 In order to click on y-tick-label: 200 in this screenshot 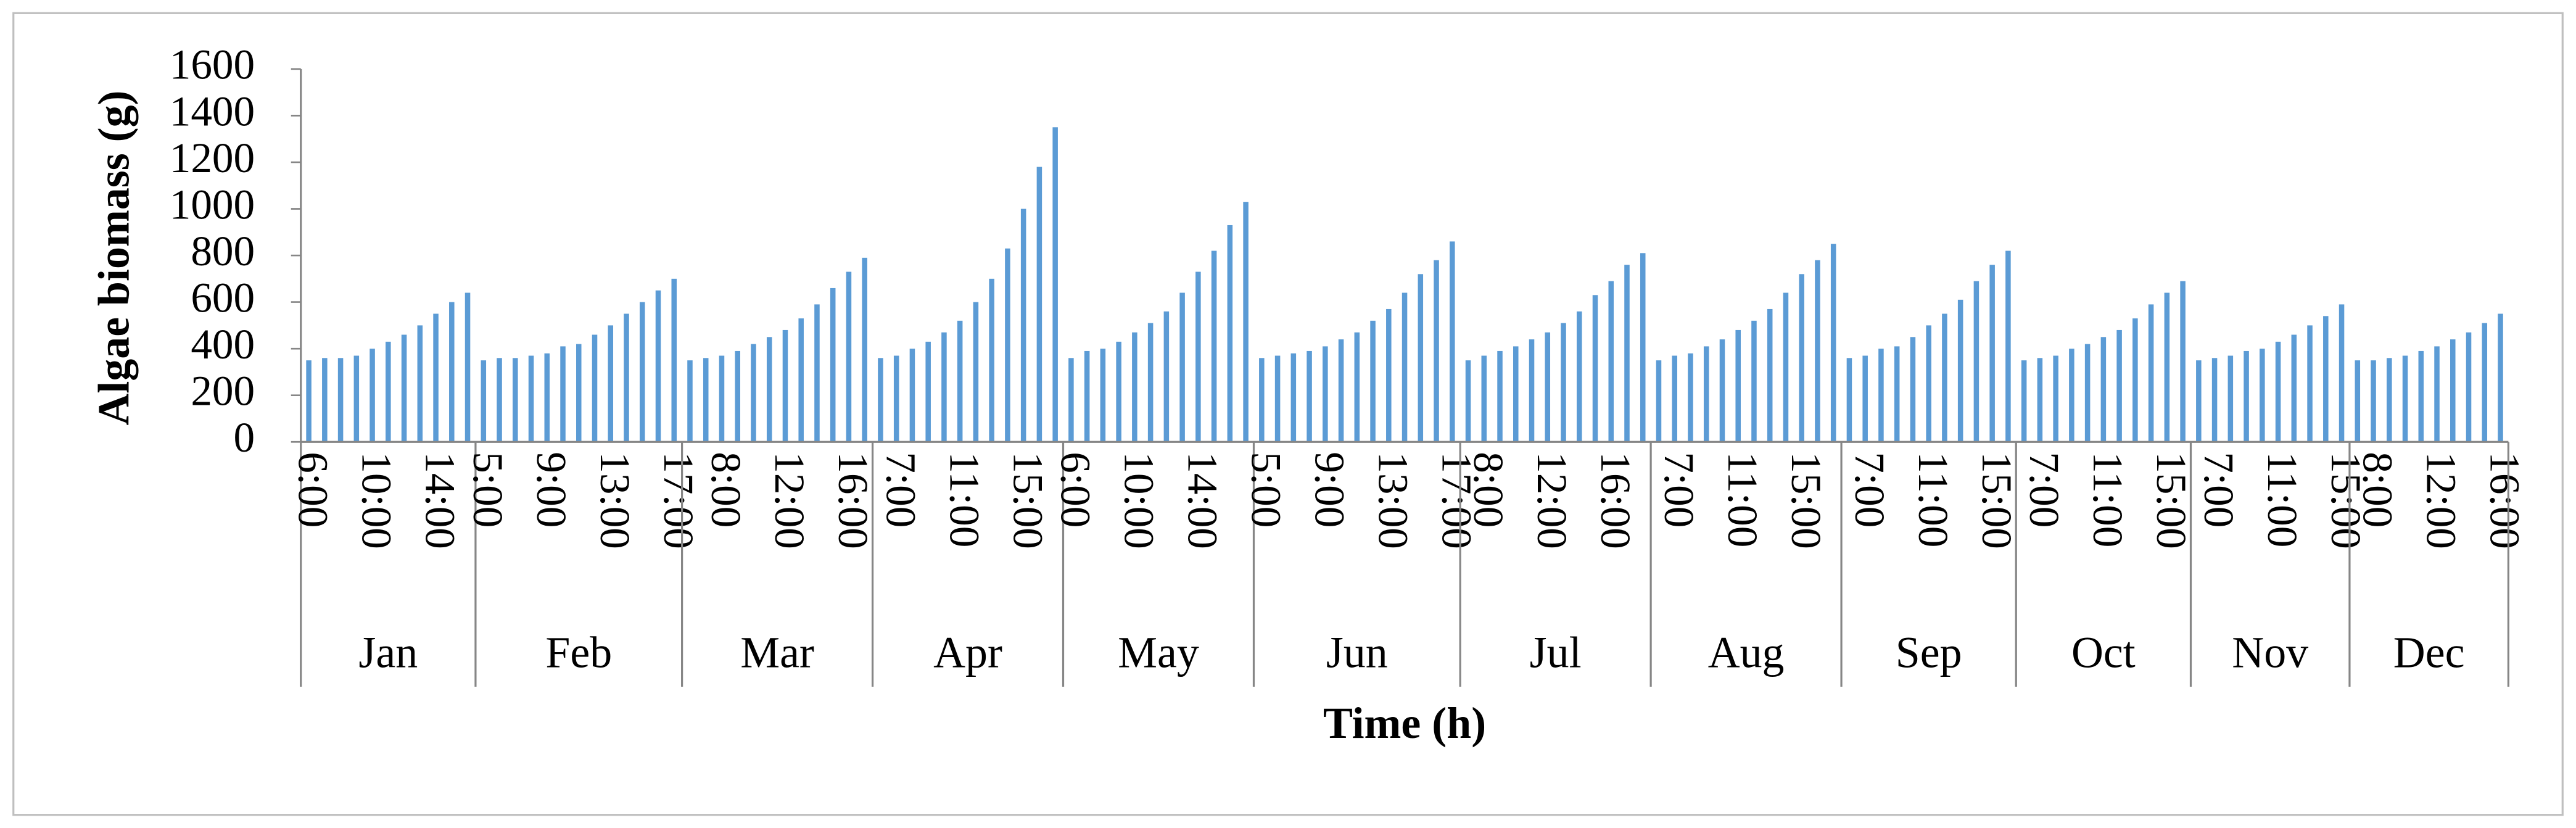, I will do `click(223, 391)`.